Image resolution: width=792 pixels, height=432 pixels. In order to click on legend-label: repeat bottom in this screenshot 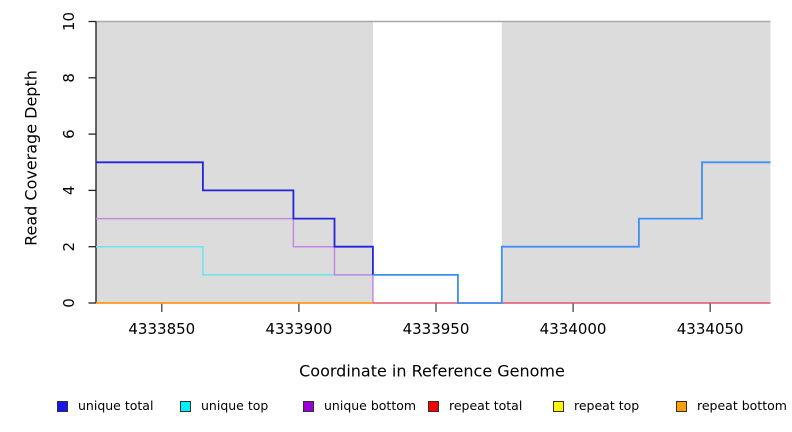, I will do `click(742, 405)`.